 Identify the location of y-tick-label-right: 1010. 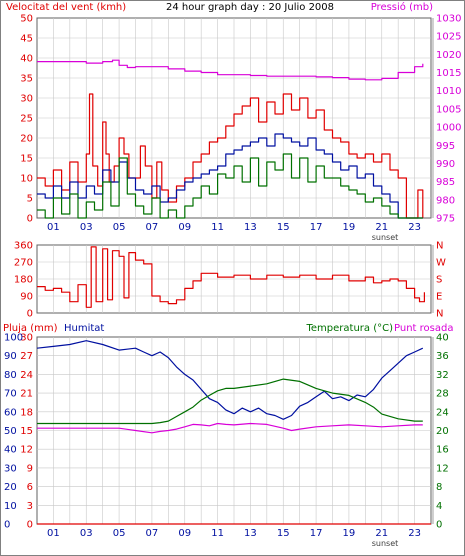
(448, 91).